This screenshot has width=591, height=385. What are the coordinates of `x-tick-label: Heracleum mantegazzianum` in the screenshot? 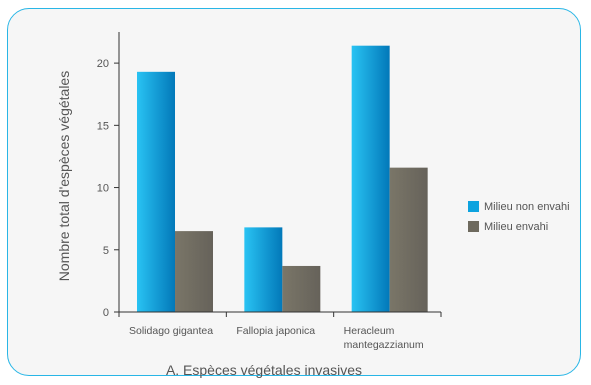 It's located at (384, 338).